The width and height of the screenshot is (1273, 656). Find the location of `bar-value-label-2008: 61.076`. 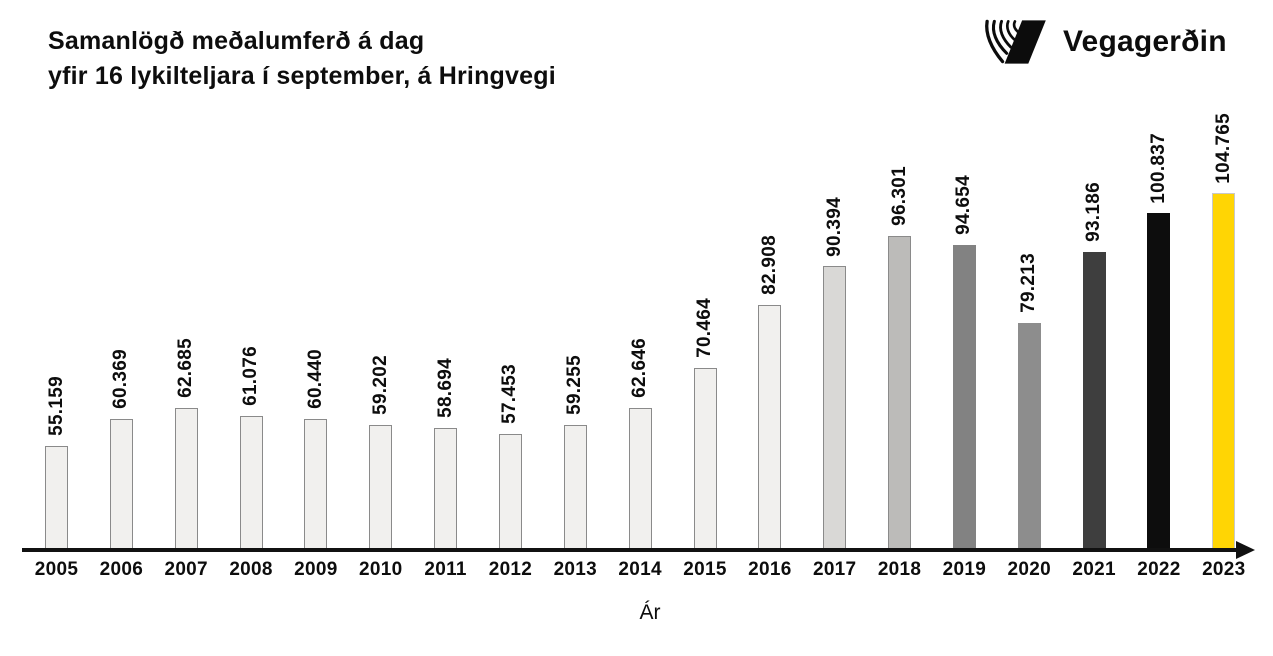

bar-value-label-2008: 61.076 is located at coordinates (251, 375).